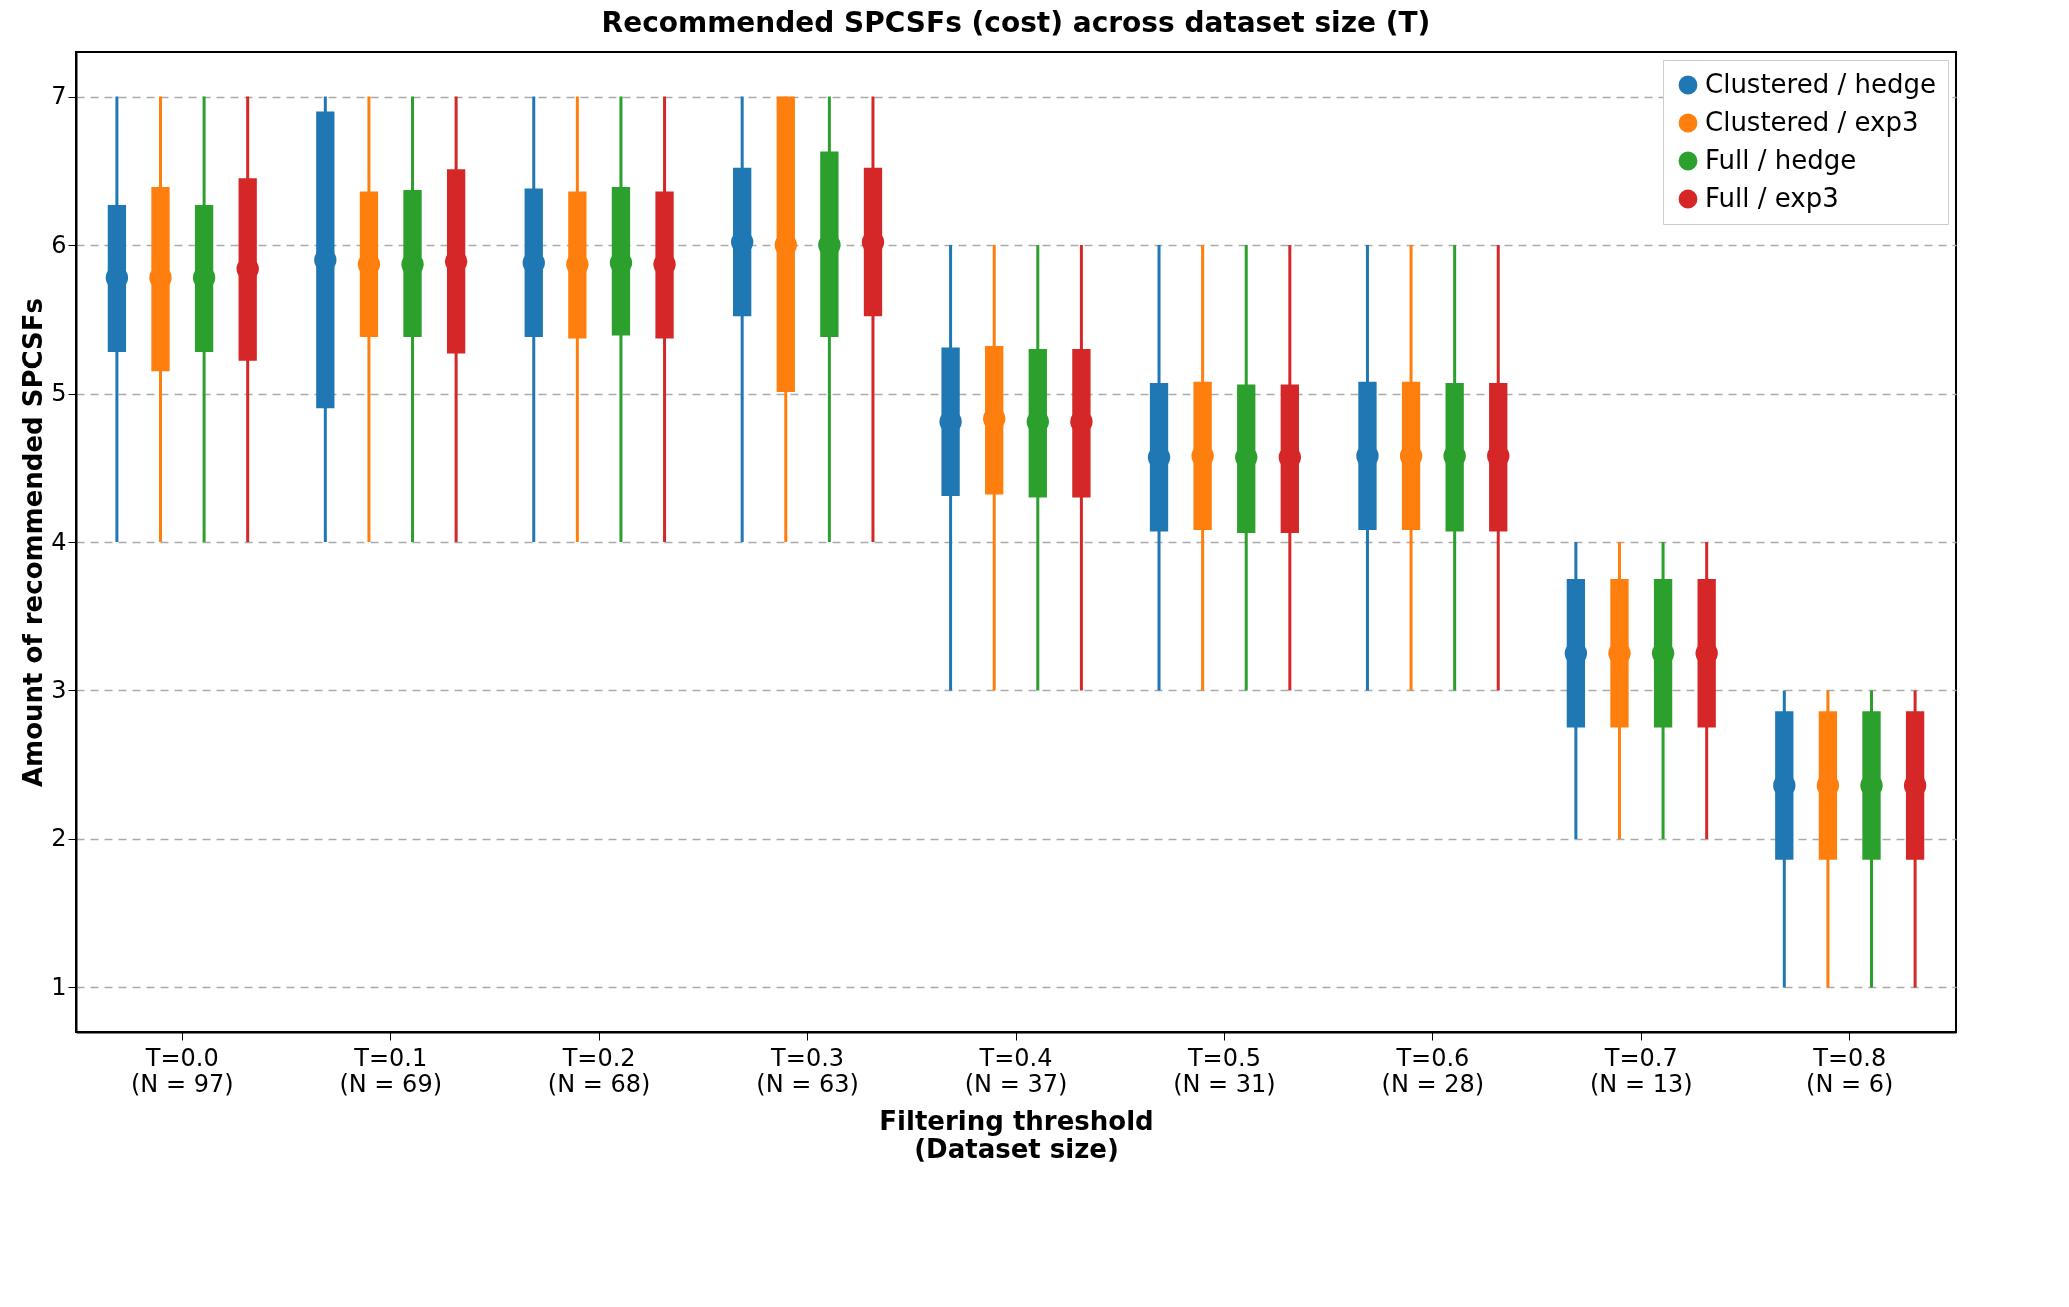 The image size is (2069, 1307). What do you see at coordinates (1781, 160) in the screenshot?
I see `legend-label: Full / hedge` at bounding box center [1781, 160].